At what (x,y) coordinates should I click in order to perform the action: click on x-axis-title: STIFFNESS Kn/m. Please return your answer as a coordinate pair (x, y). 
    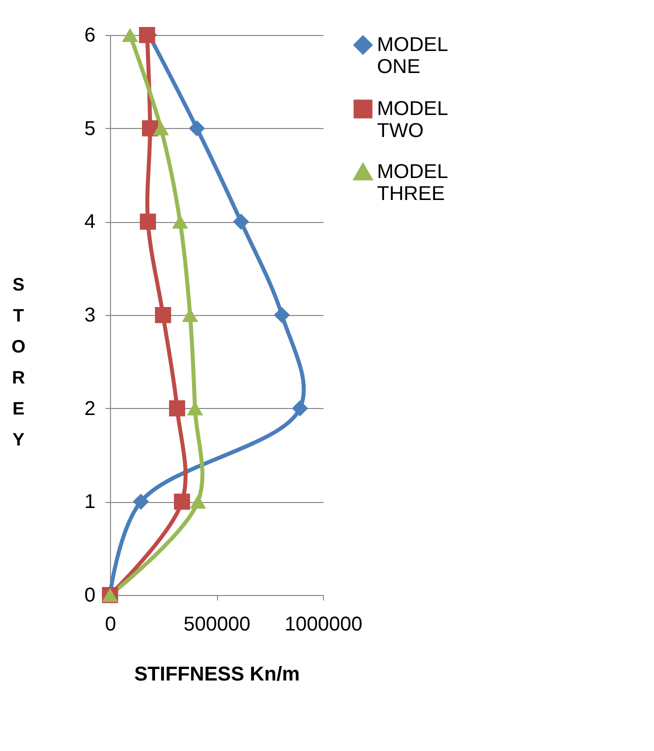
    Looking at the image, I should click on (217, 675).